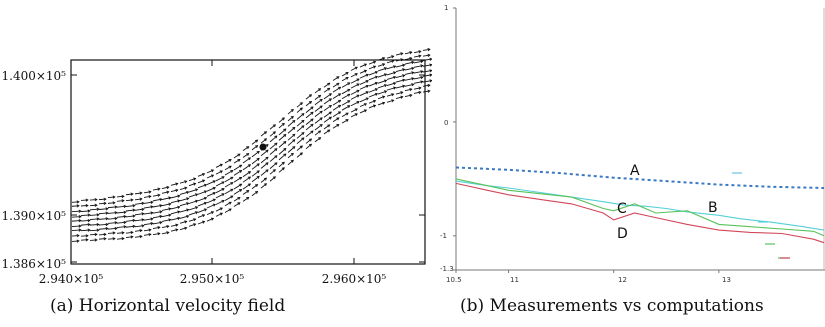 The height and width of the screenshot is (327, 825). I want to click on y-tick-label: 1.400×10⁵, so click(34, 76).